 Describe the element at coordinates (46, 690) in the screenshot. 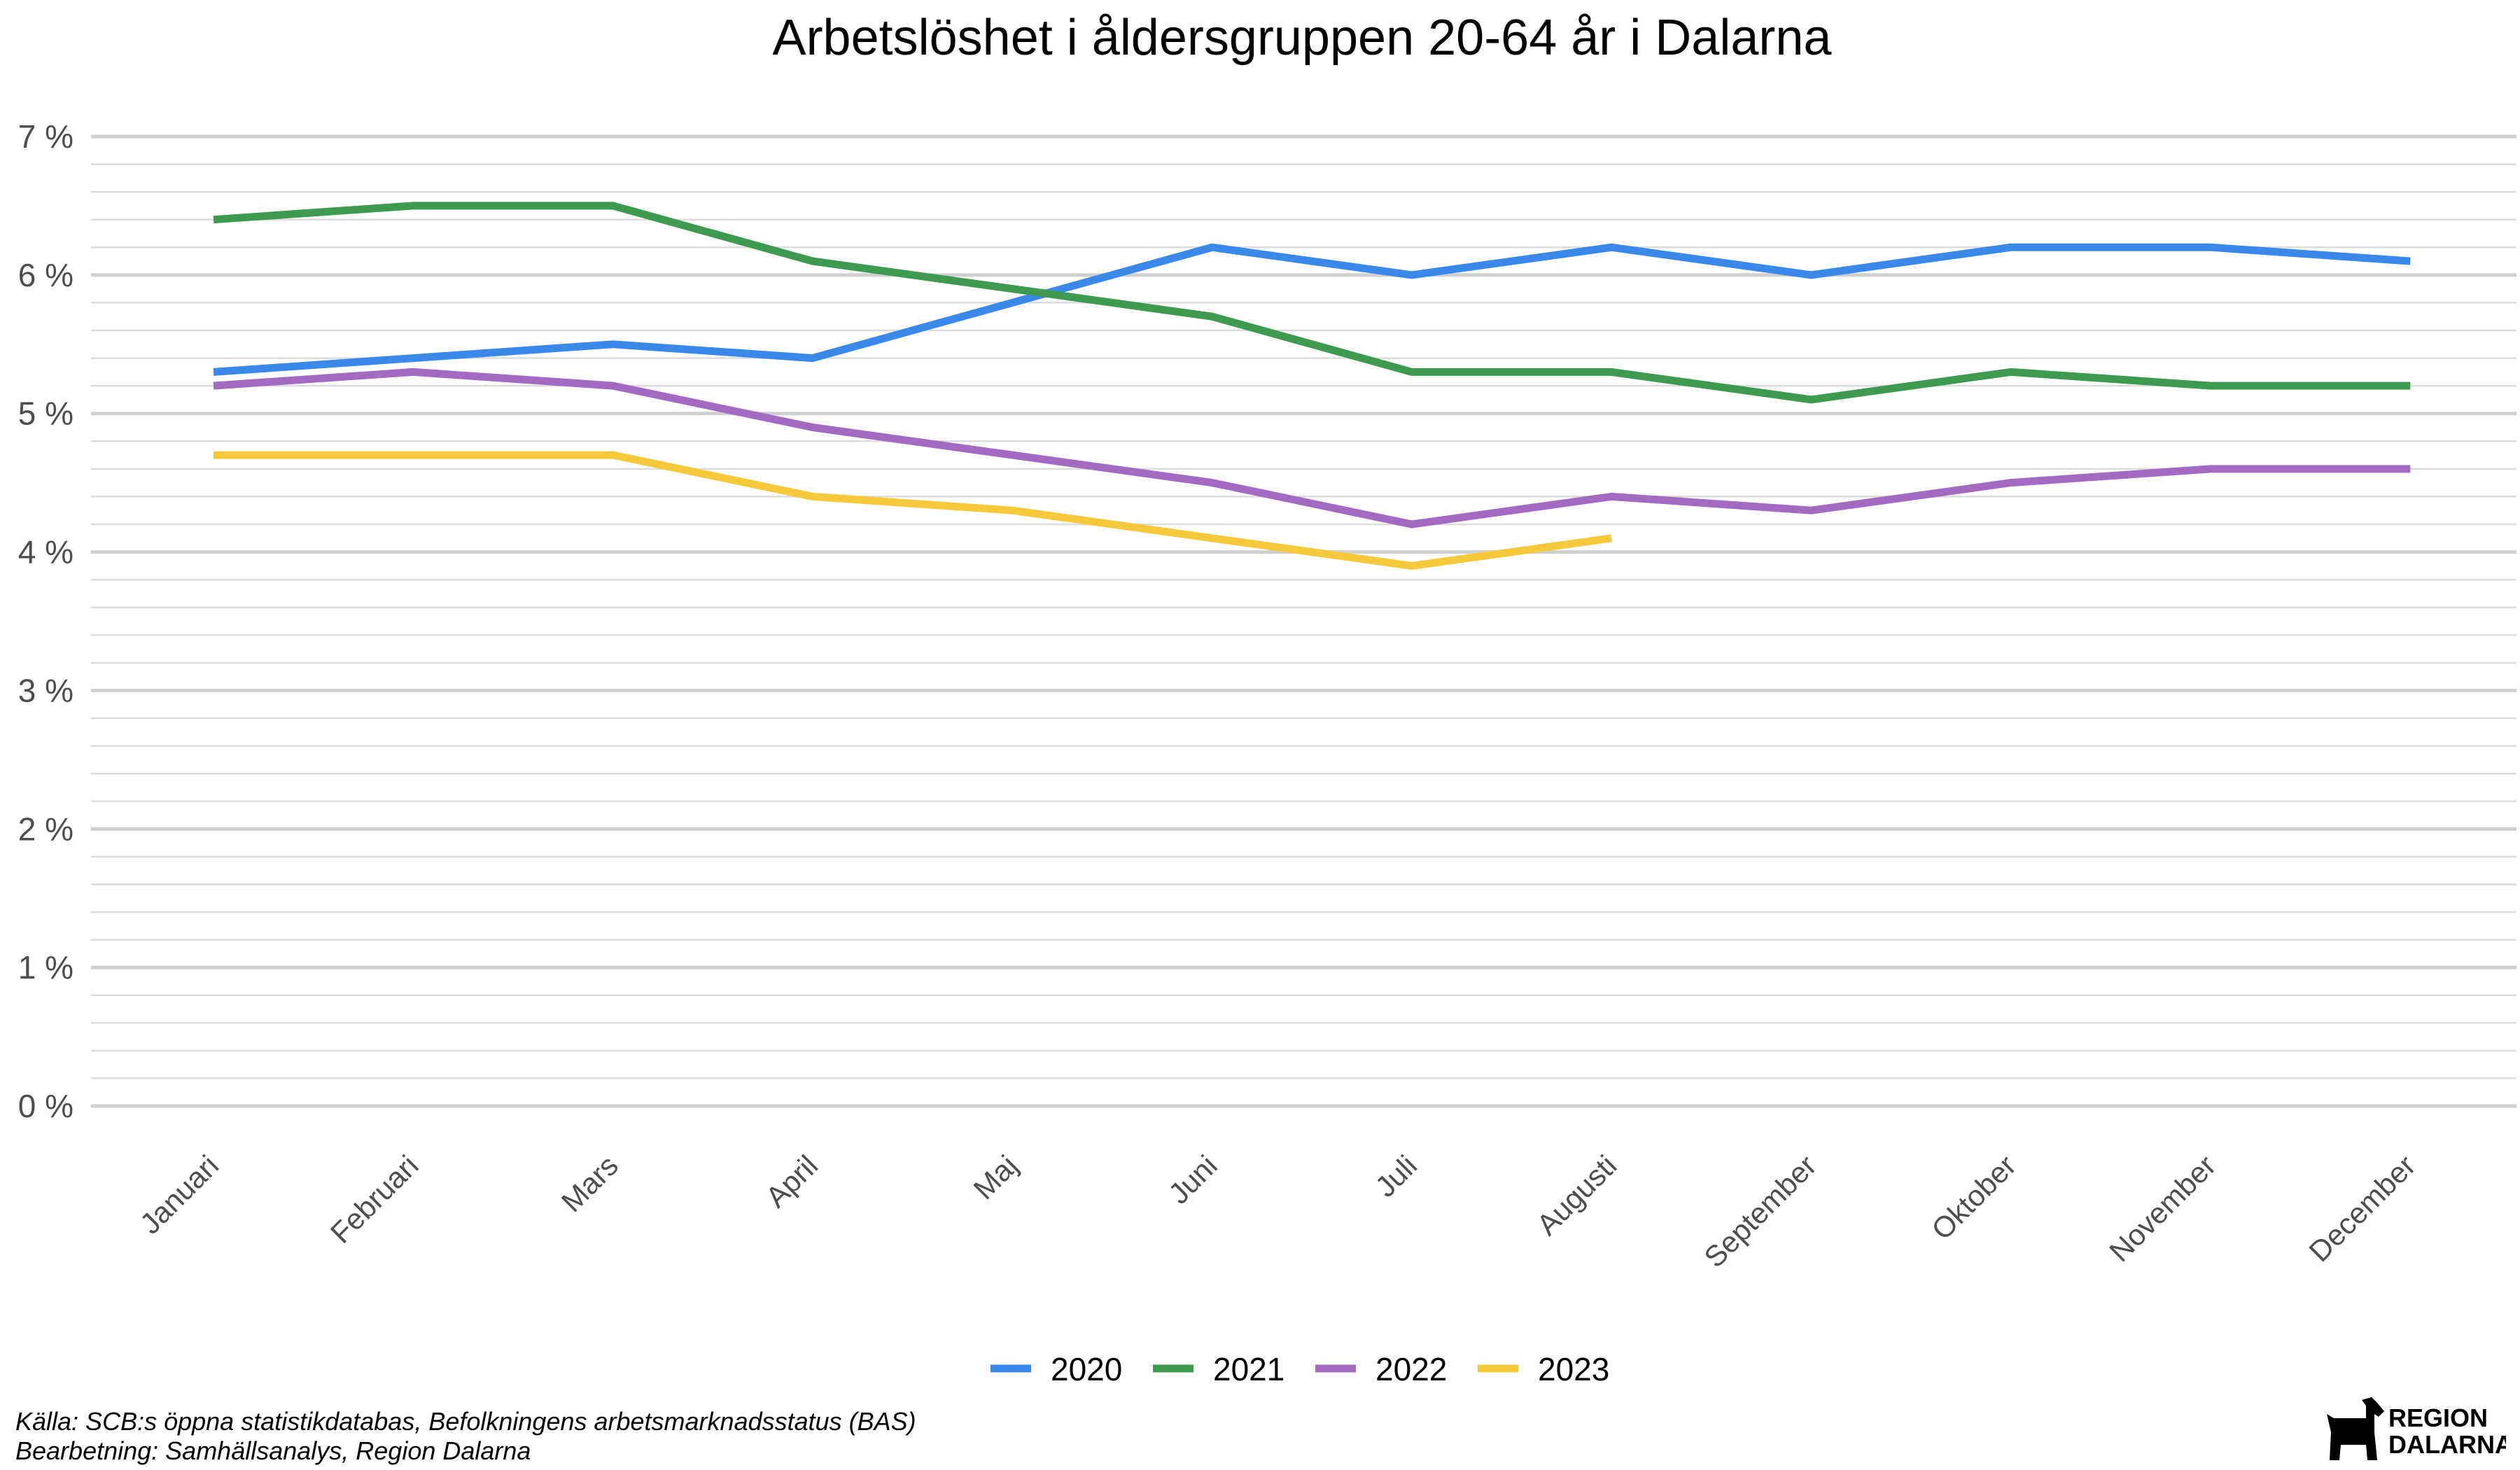

I see `y-tick-label: 3 %` at that location.